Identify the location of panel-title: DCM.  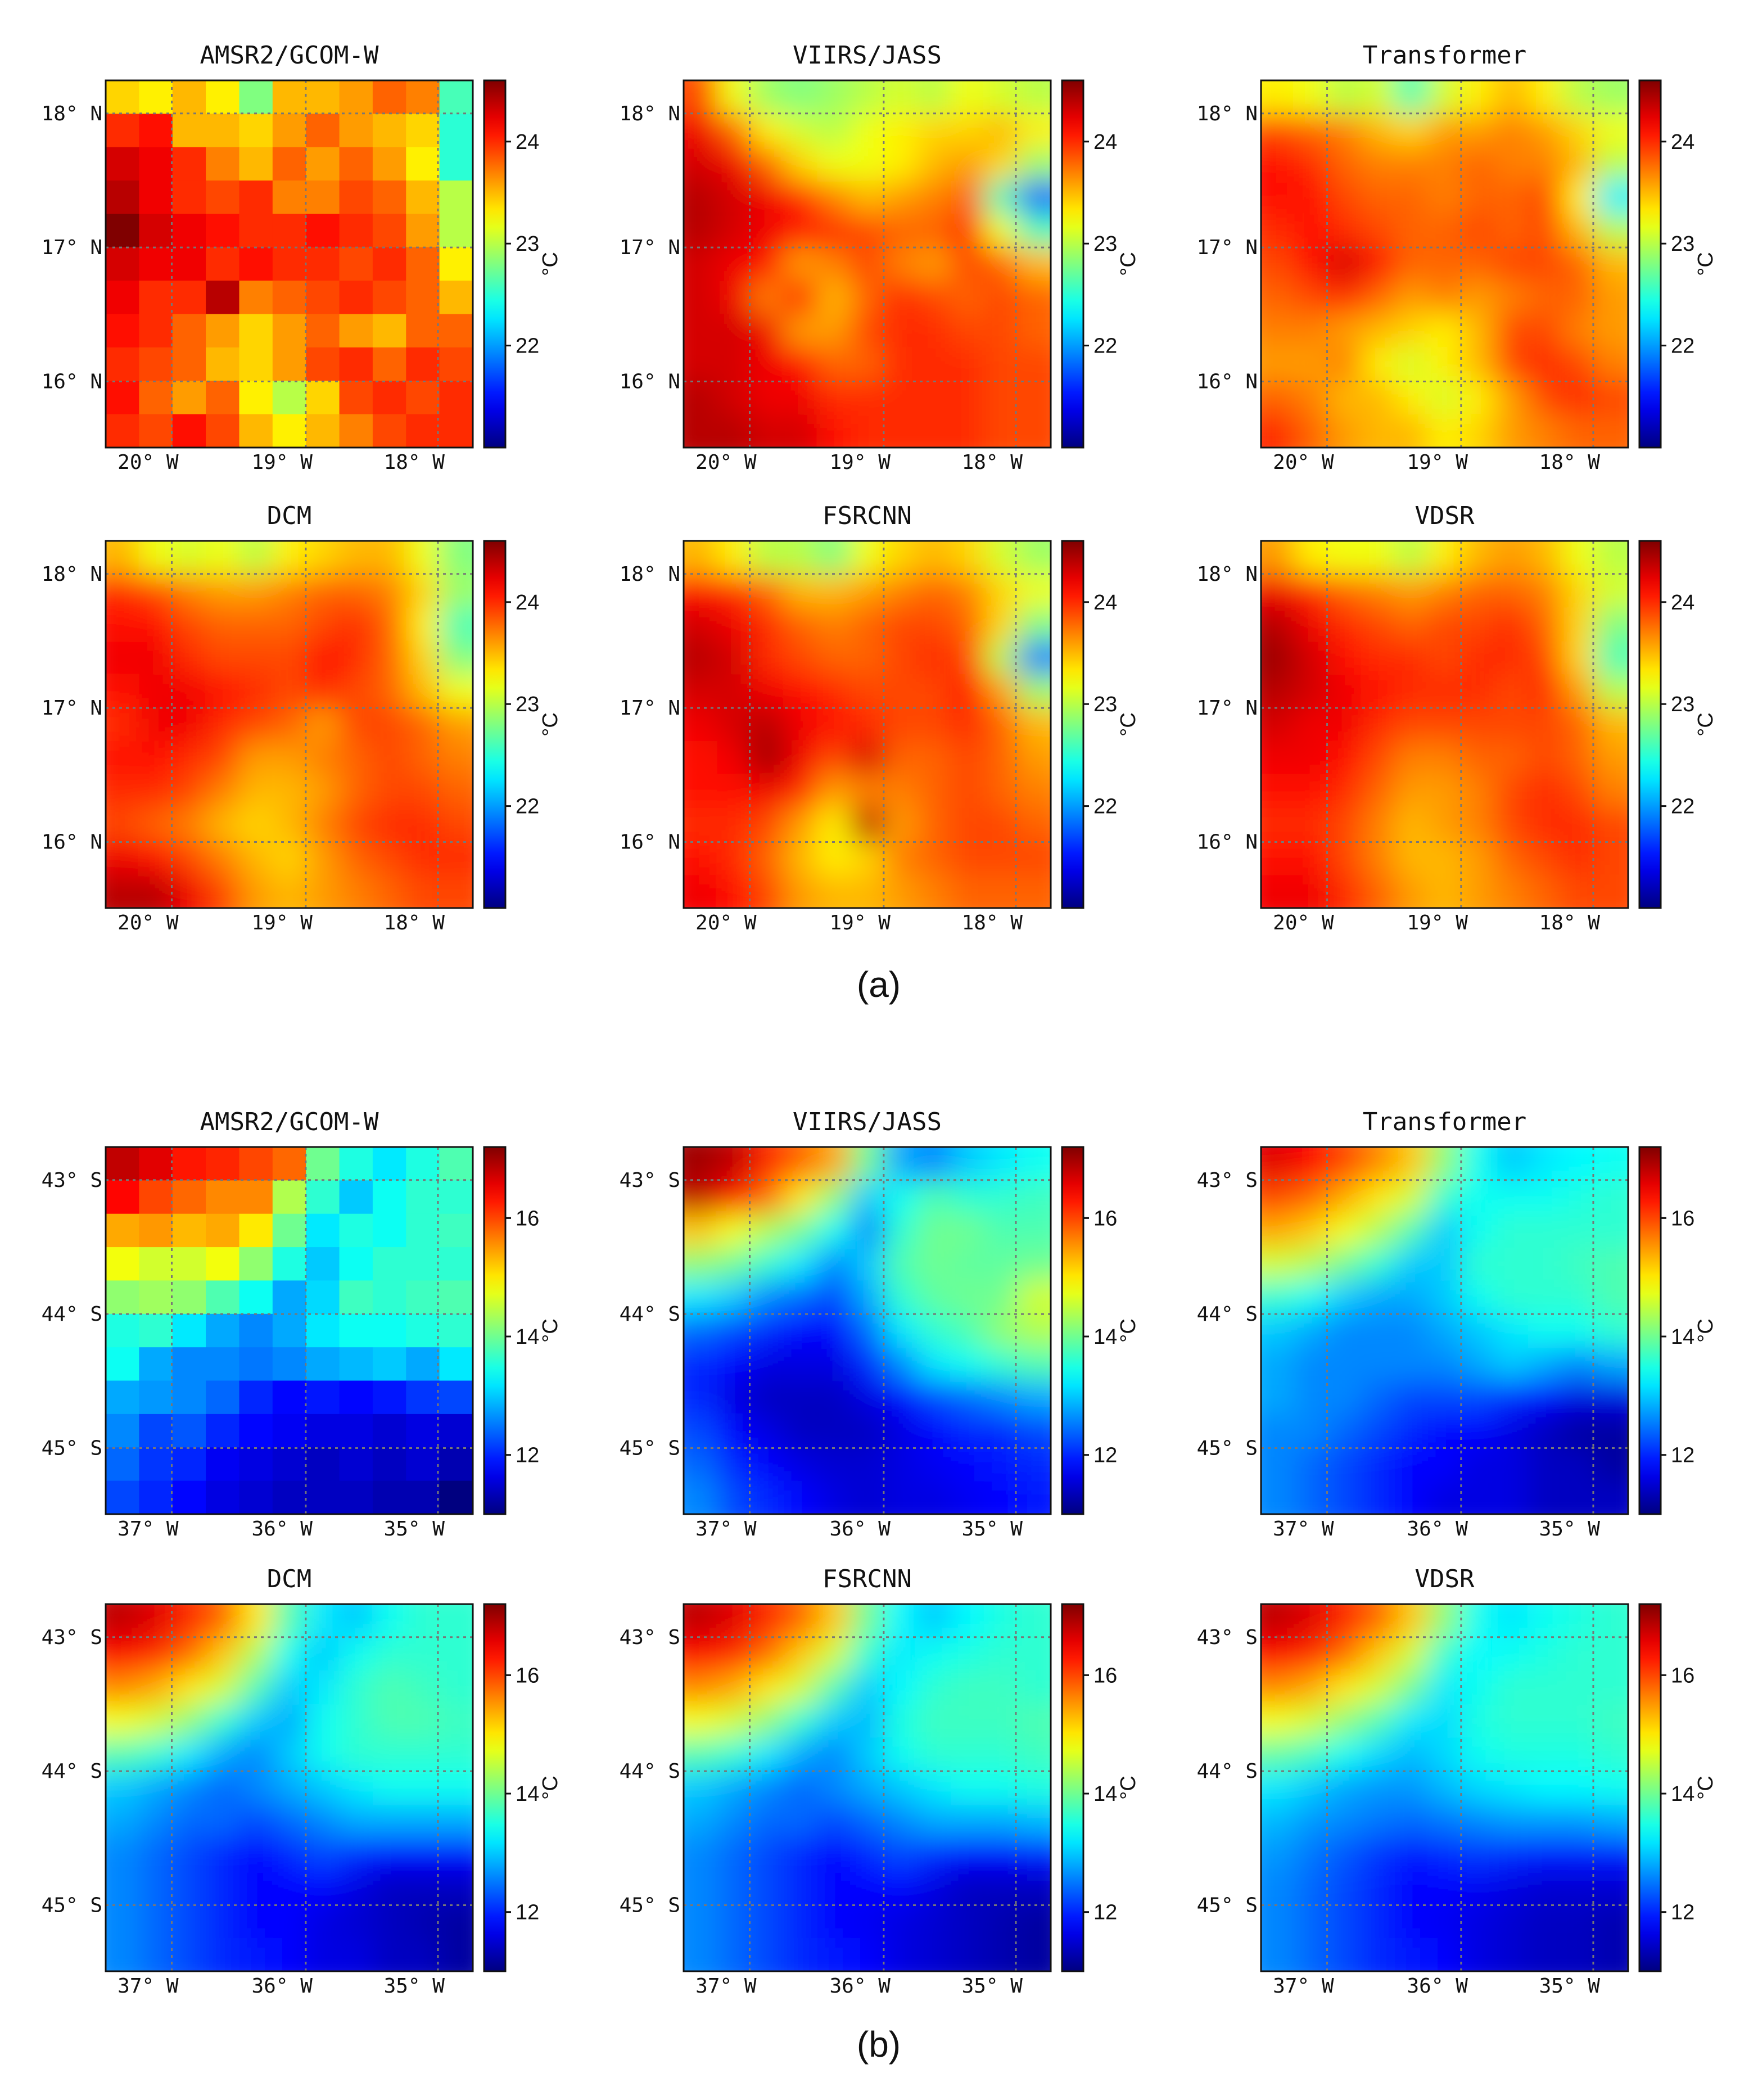
(289, 1579).